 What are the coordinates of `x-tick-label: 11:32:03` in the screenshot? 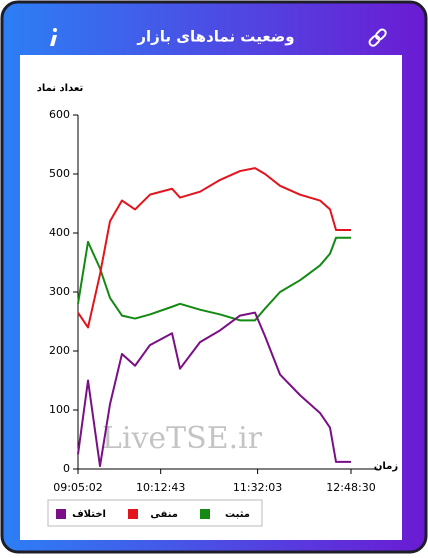 It's located at (257, 487).